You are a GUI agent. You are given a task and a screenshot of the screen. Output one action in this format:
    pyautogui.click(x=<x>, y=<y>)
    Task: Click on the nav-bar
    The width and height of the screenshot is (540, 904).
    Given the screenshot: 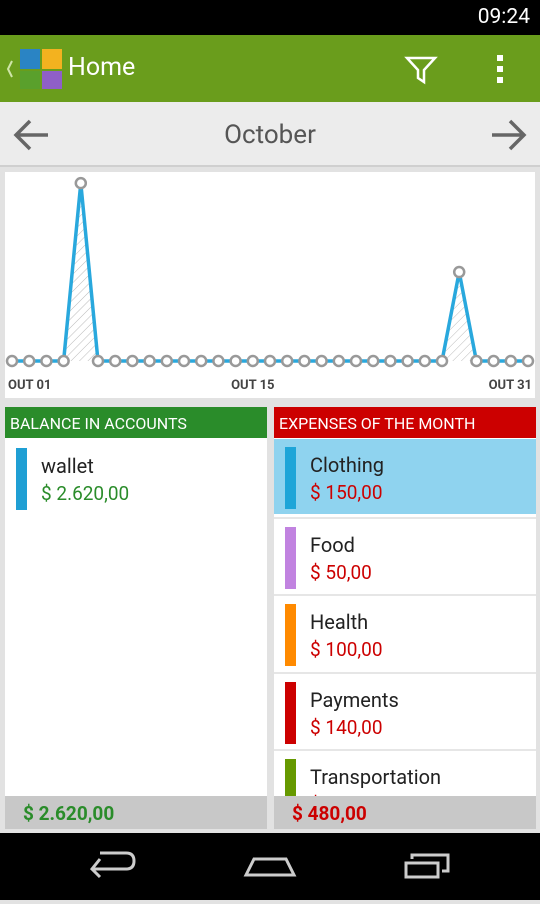 What is the action you would take?
    pyautogui.click(x=270, y=866)
    